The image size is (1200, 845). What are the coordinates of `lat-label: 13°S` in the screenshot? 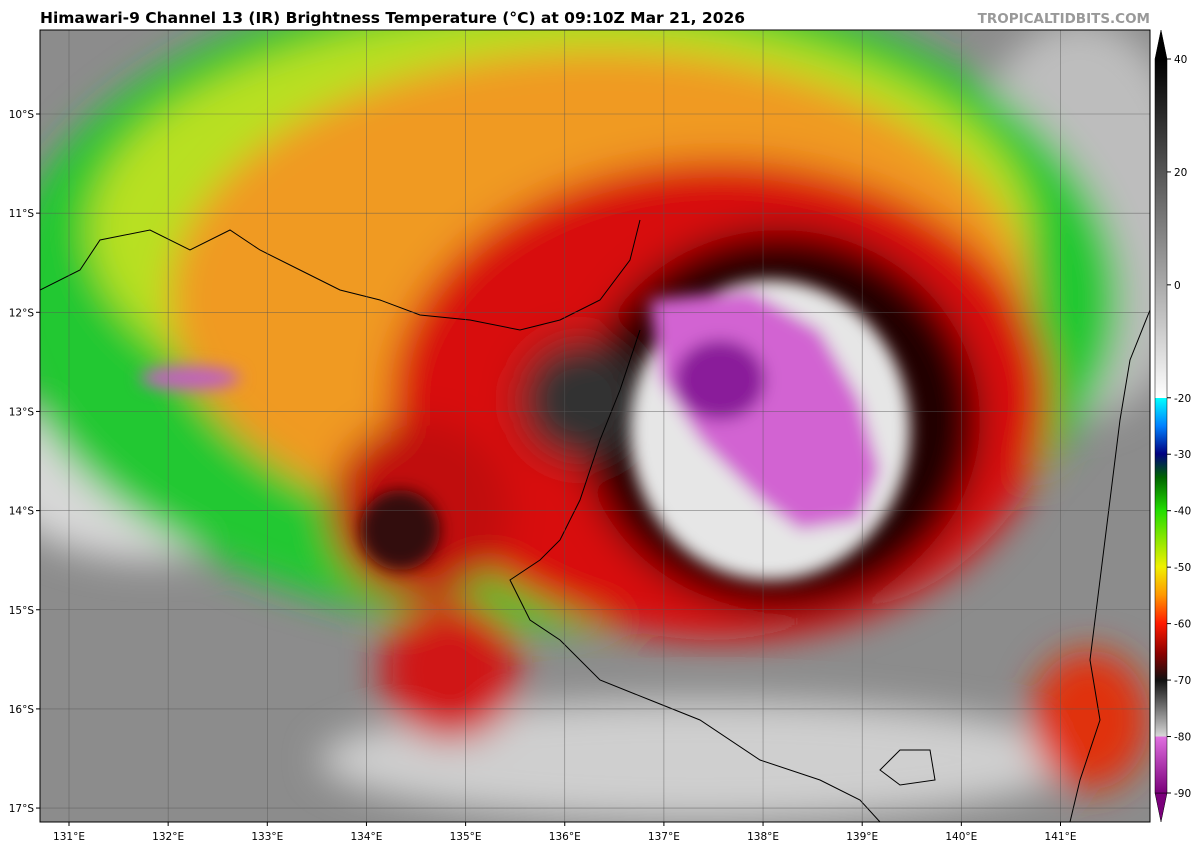 It's located at (22, 412).